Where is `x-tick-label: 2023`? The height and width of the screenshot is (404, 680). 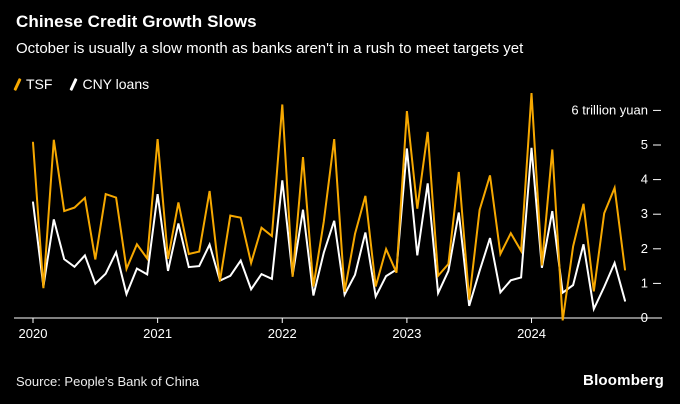
x-tick-label: 2023 is located at coordinates (406, 333).